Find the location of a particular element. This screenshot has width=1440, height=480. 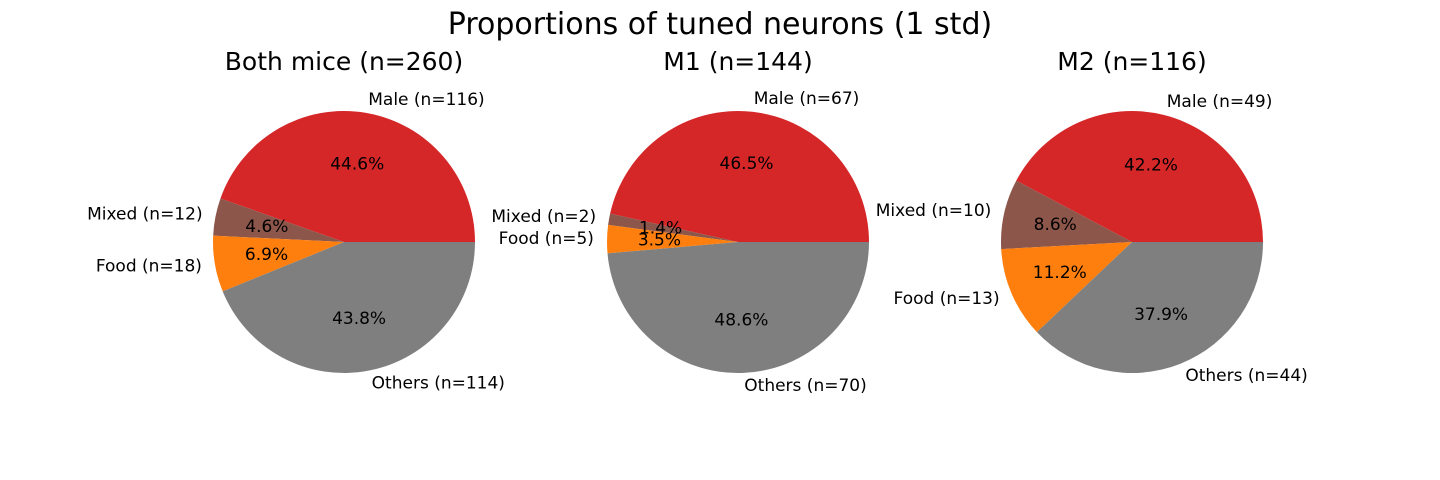

pie-all-label-mixed: Mixed (n=12) is located at coordinates (145, 214).